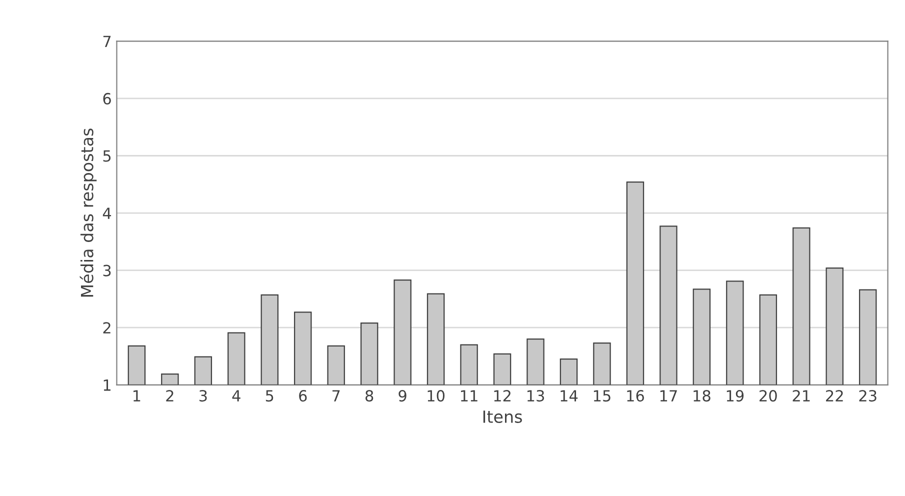  Describe the element at coordinates (402, 396) in the screenshot. I see `x-tick-label: 9` at that location.